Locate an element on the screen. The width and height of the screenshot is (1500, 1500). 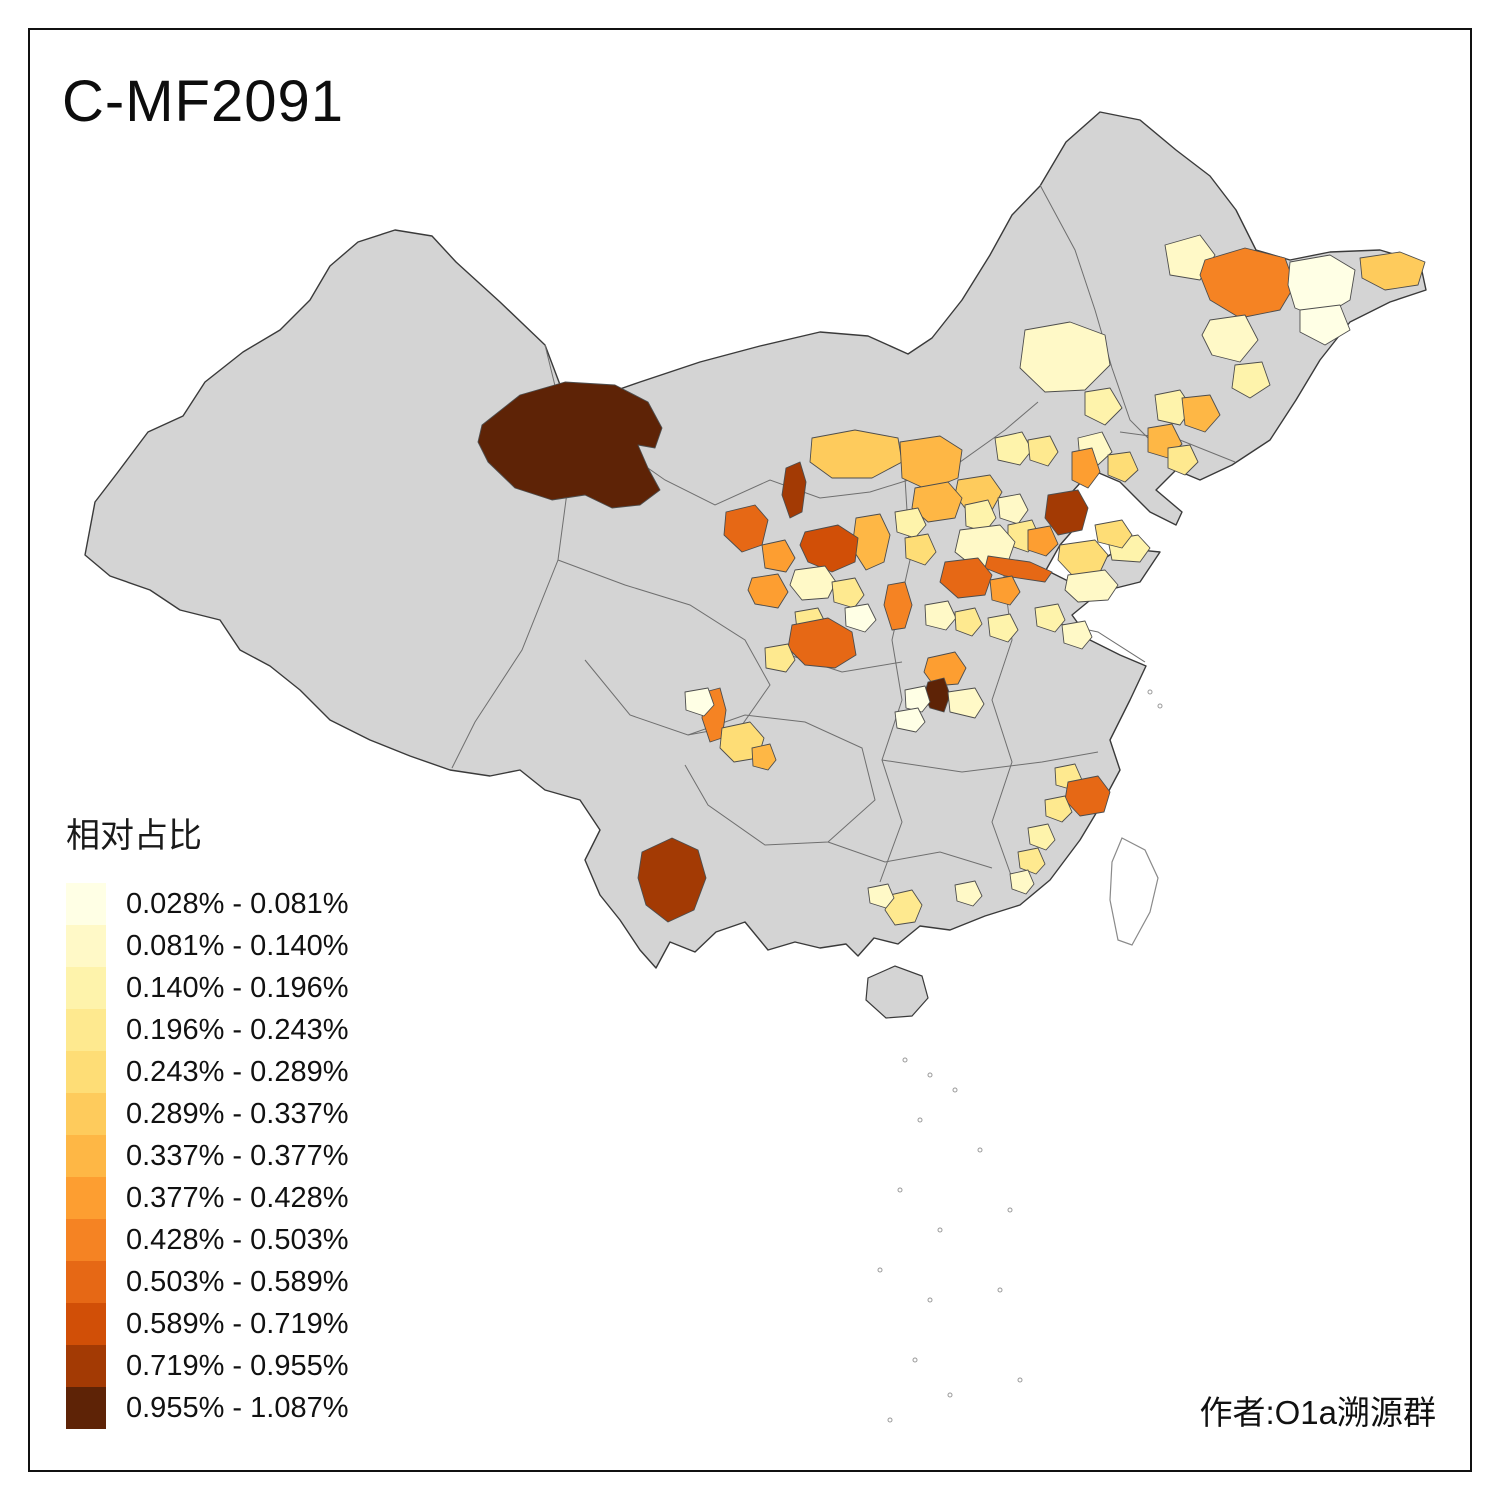
legend-item: 0.243% - 0.289% is located at coordinates (276, 1072).